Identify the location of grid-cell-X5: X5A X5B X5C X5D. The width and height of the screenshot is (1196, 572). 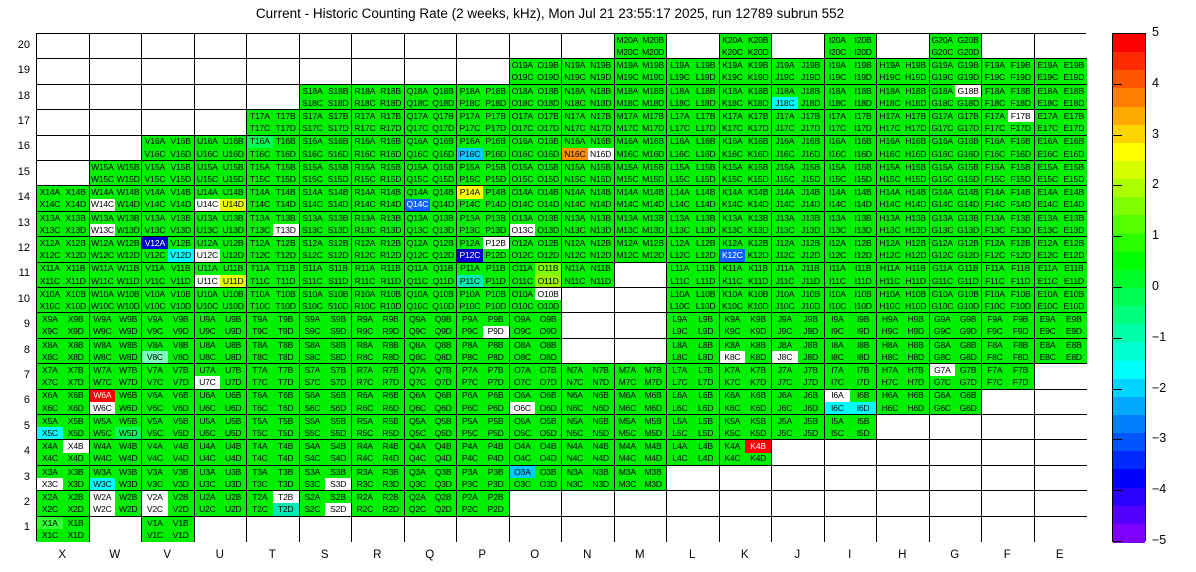
(63, 428).